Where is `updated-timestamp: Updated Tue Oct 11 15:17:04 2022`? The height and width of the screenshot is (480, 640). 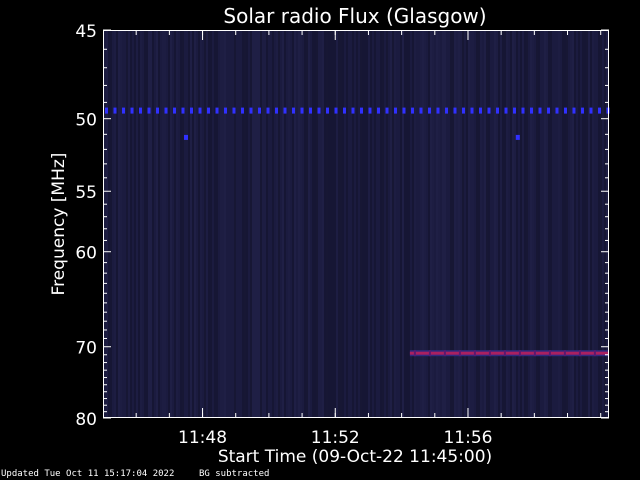 updated-timestamp: Updated Tue Oct 11 15:17:04 2022 is located at coordinates (88, 474).